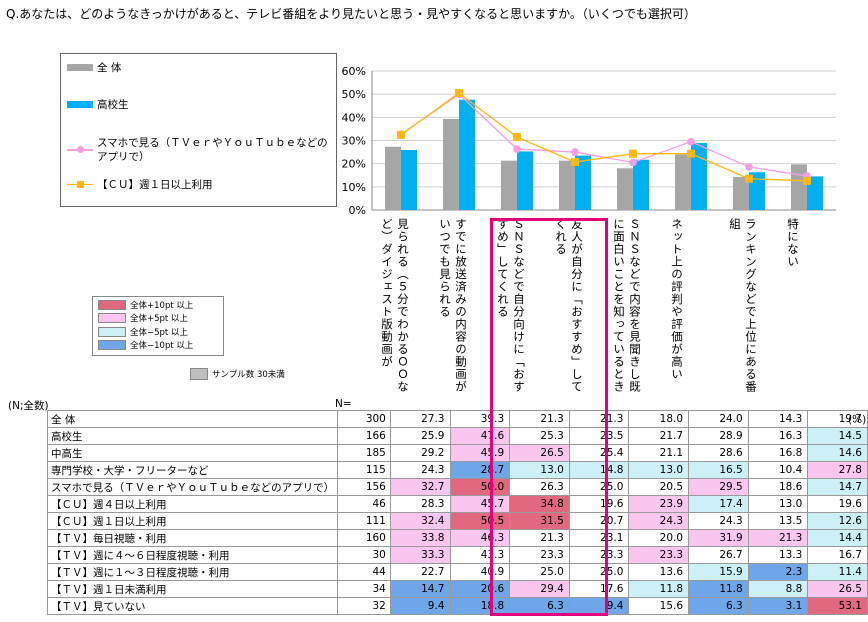 The width and height of the screenshot is (868, 622). What do you see at coordinates (457, 436) in the screenshot?
I see `table-row: 高校生 166 25.9 47.6 25.3 23.5 21.7 28.9 16.3 14.5` at bounding box center [457, 436].